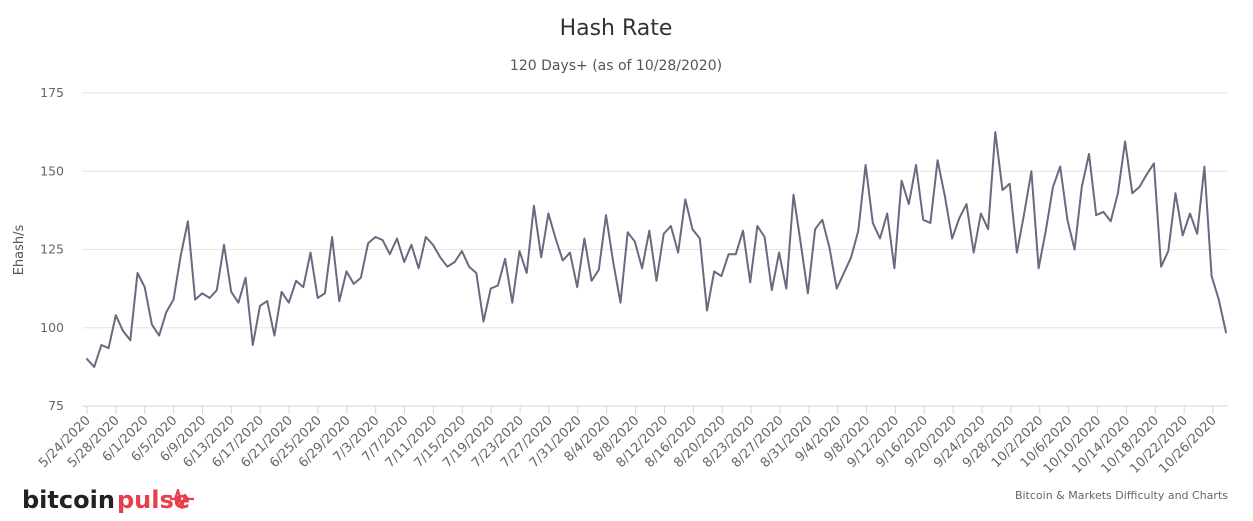  Describe the element at coordinates (182, 499) in the screenshot. I see `pulse-icon` at that location.